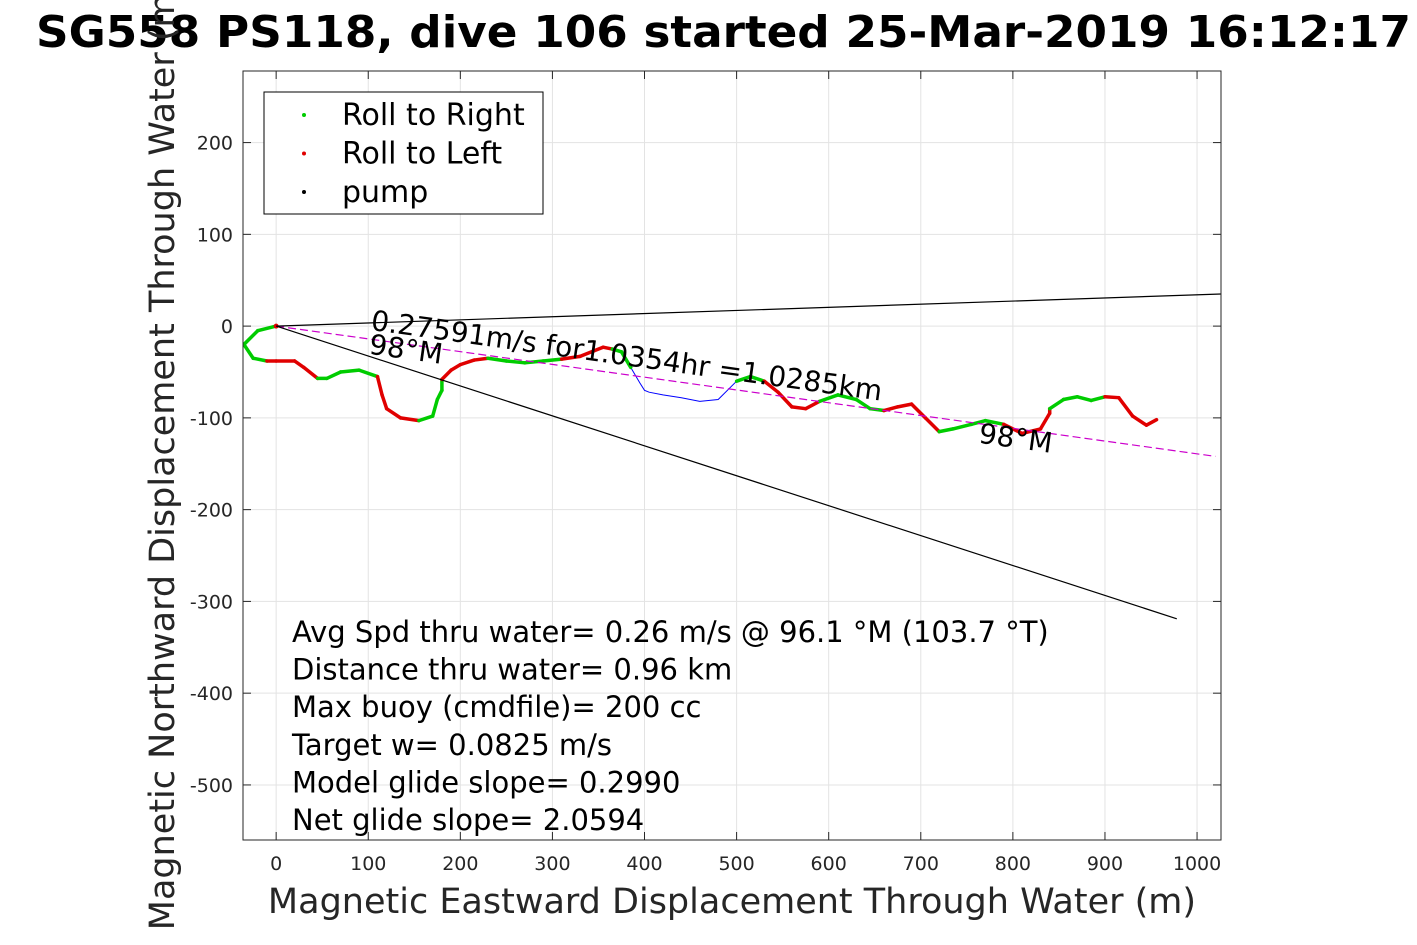 The height and width of the screenshot is (945, 1417). What do you see at coordinates (644, 864) in the screenshot?
I see `x-tick-label: 400` at bounding box center [644, 864].